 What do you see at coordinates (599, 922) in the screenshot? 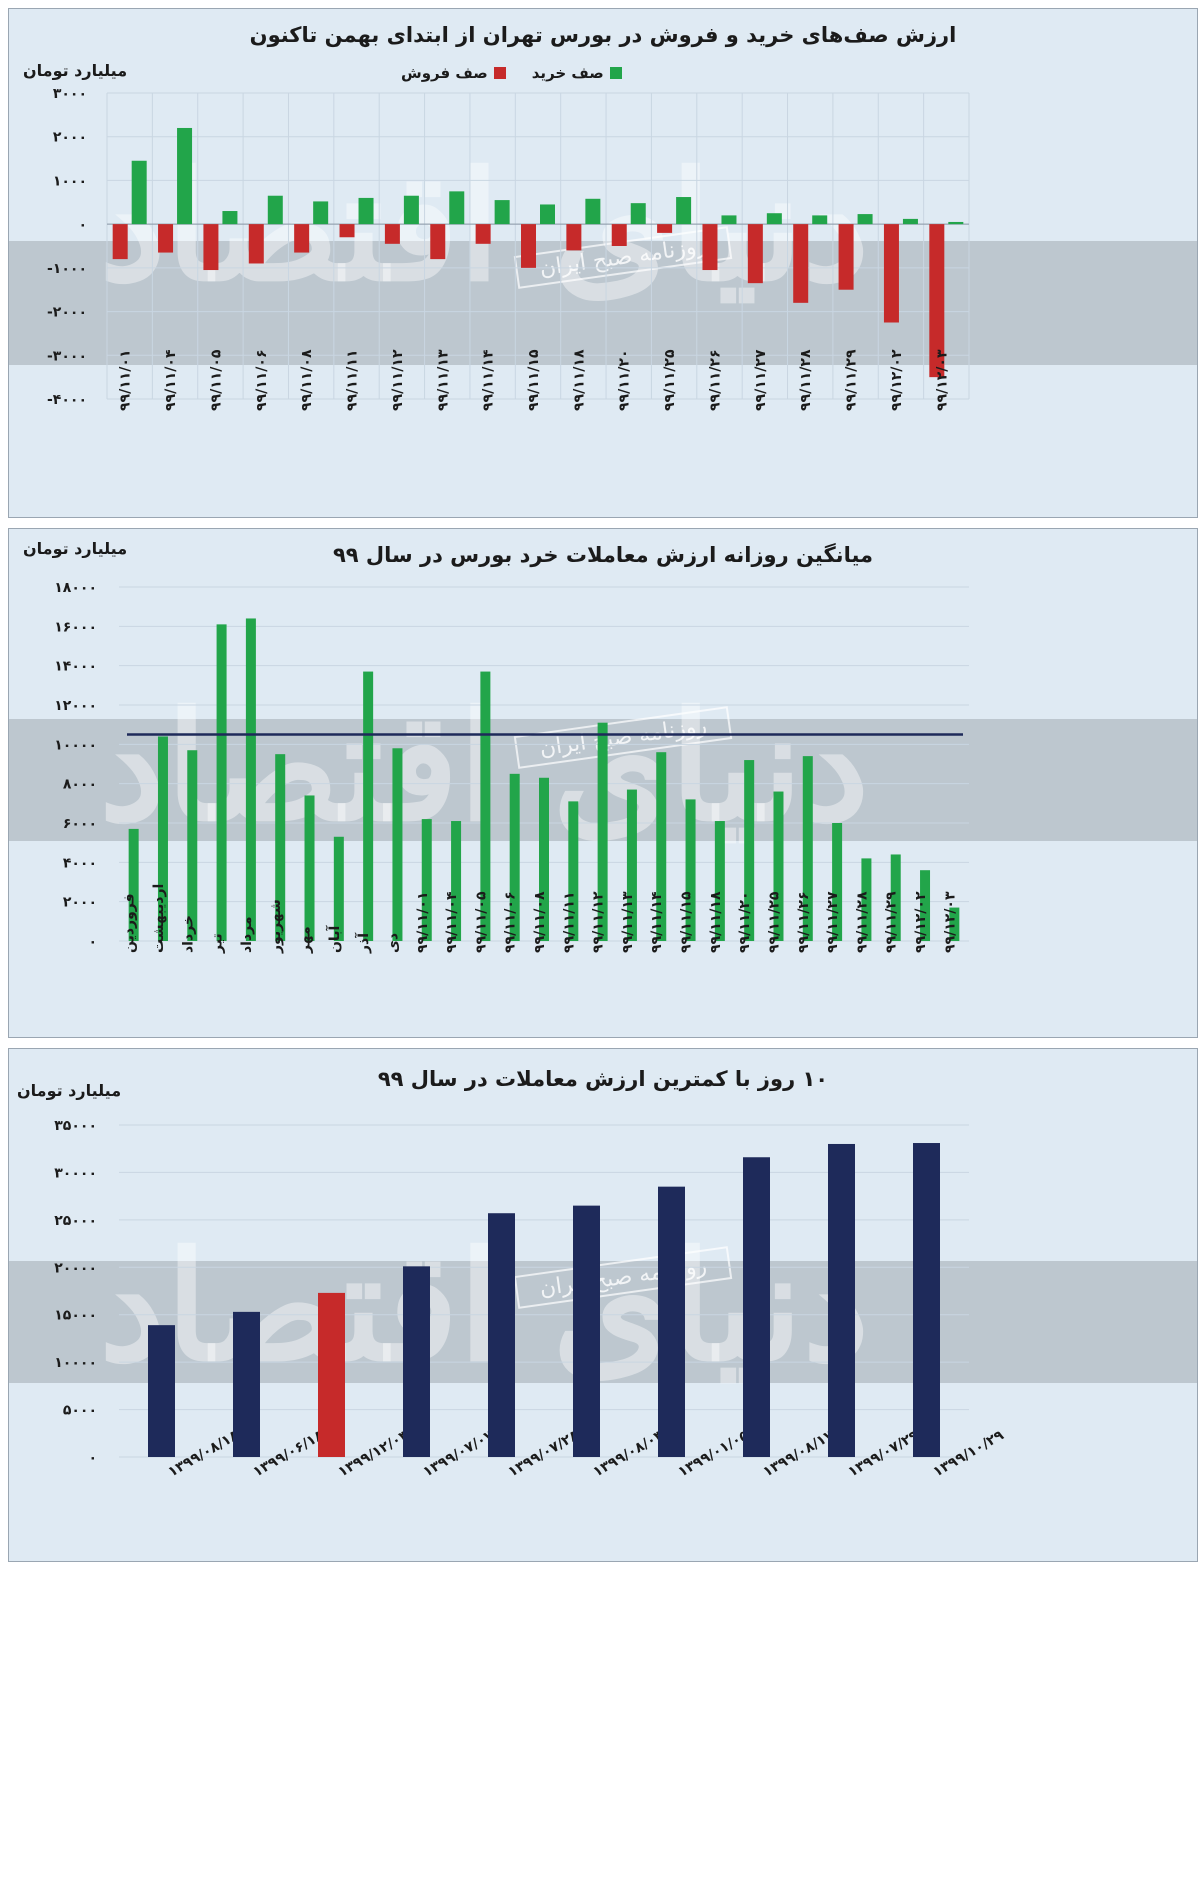
I see `x-tick-label: ۹۹/۱۱/۱۲` at bounding box center [599, 922].